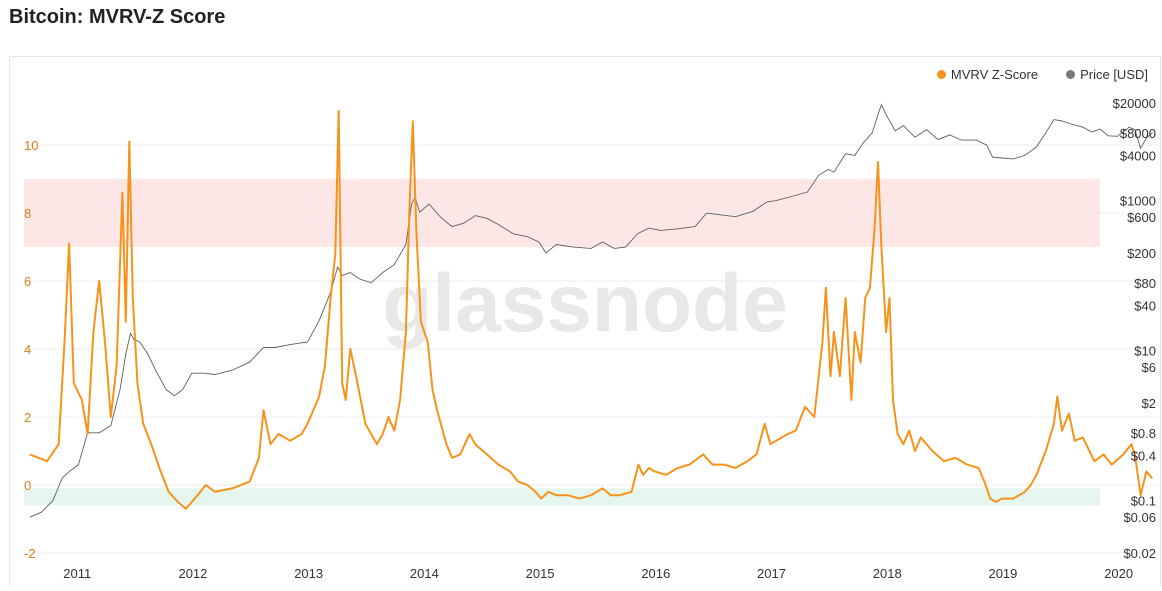  What do you see at coordinates (1134, 103) in the screenshot?
I see `right-axis-tick-label: $20000` at bounding box center [1134, 103].